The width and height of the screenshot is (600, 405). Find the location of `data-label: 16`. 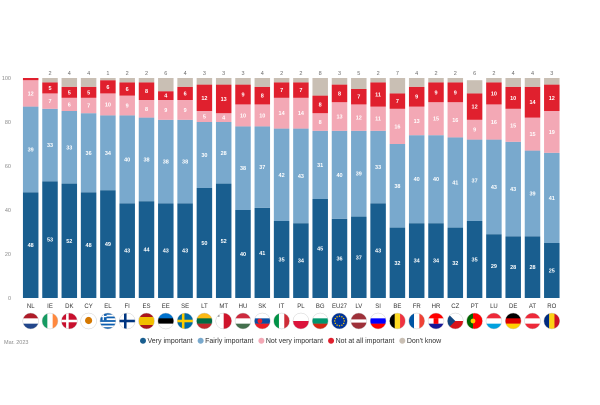

data-label: 16 is located at coordinates (455, 121).